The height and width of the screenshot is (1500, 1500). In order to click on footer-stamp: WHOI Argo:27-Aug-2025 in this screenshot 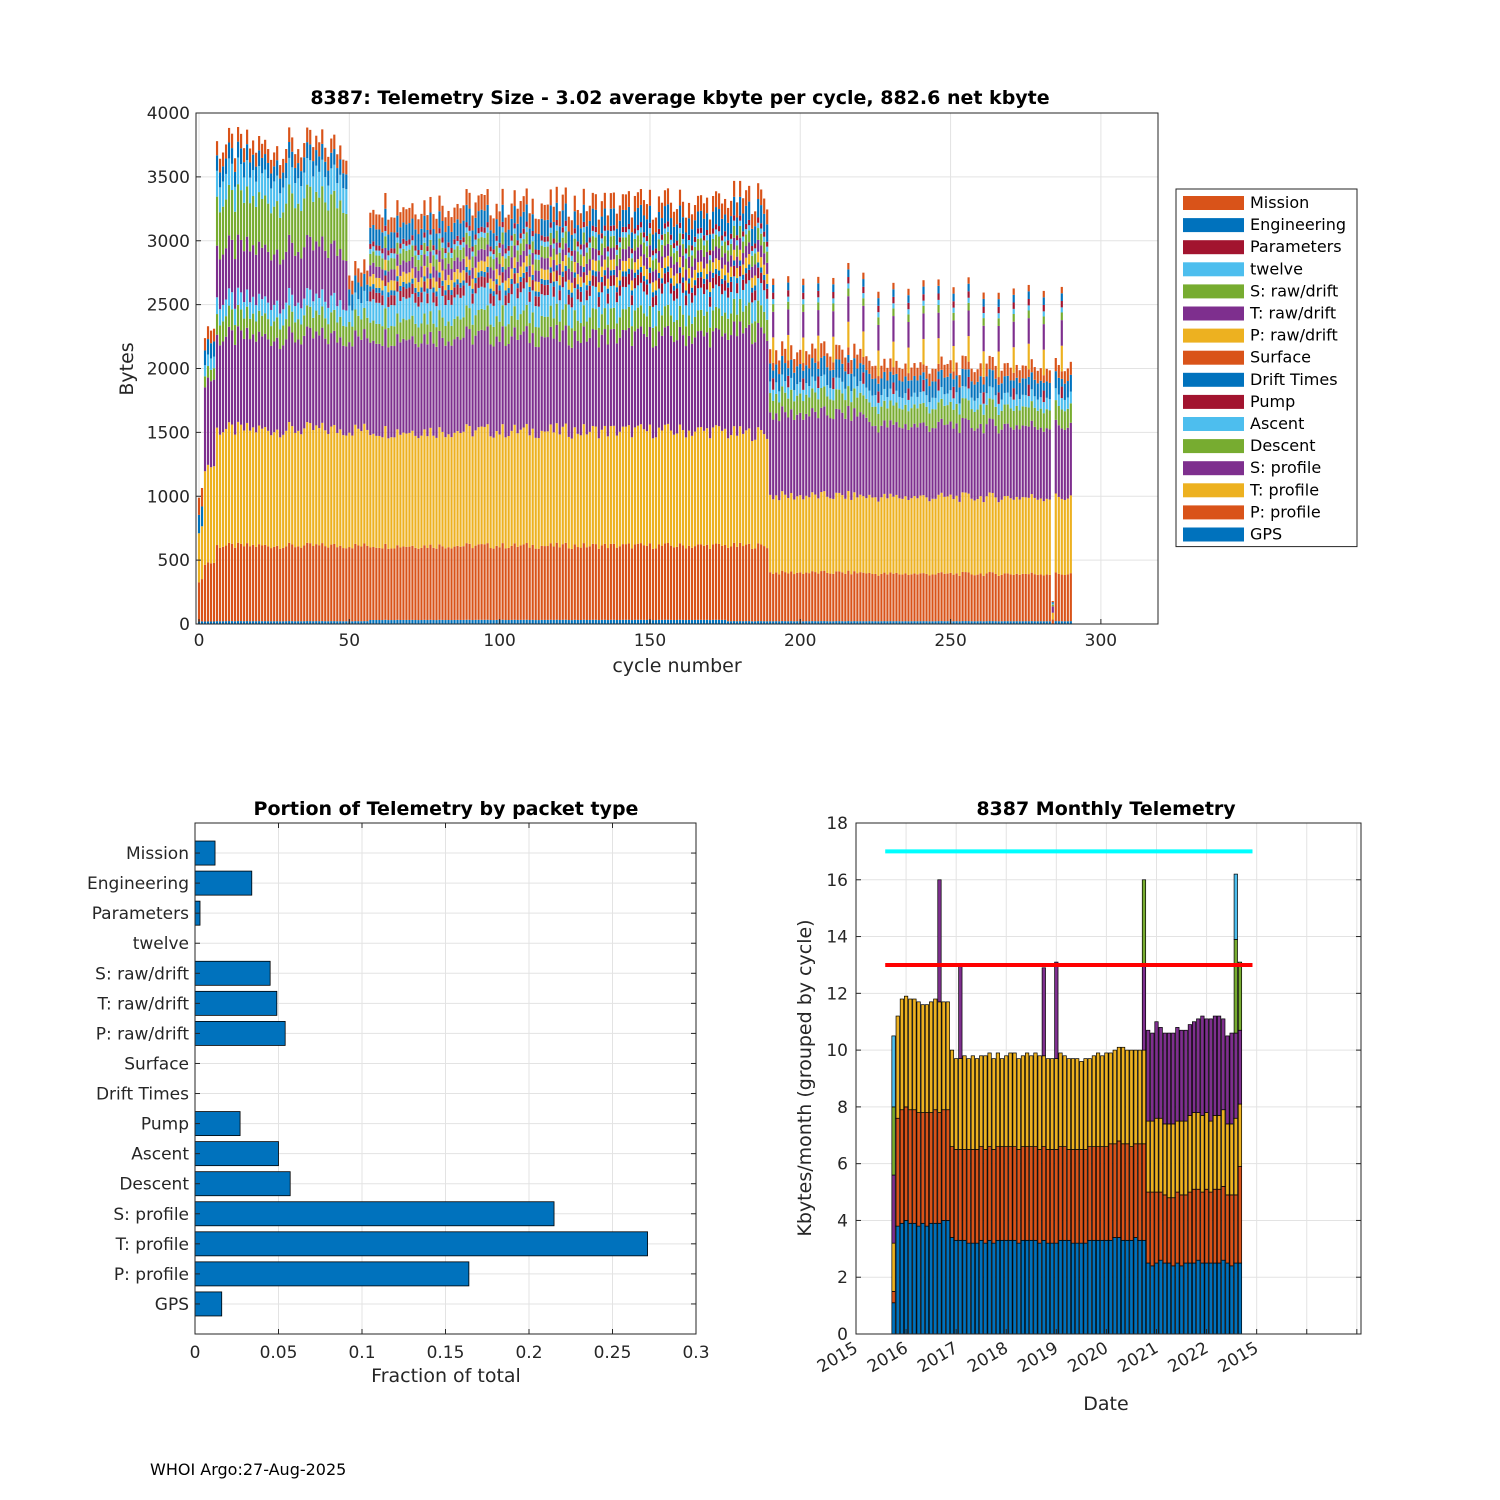, I will do `click(248, 1469)`.